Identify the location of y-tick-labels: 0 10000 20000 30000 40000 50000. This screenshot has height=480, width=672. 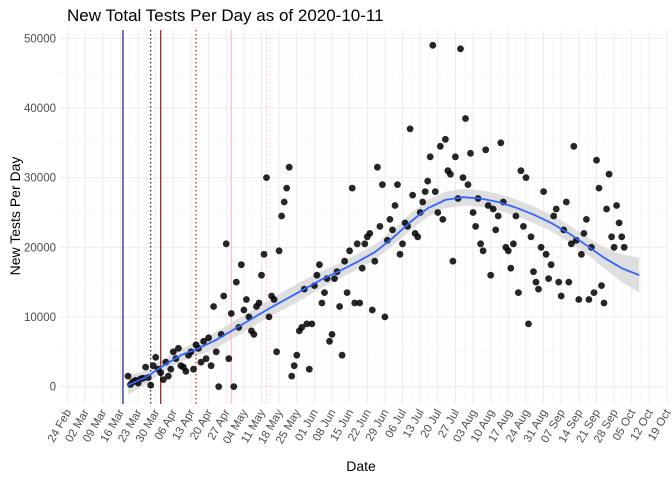
(40, 213).